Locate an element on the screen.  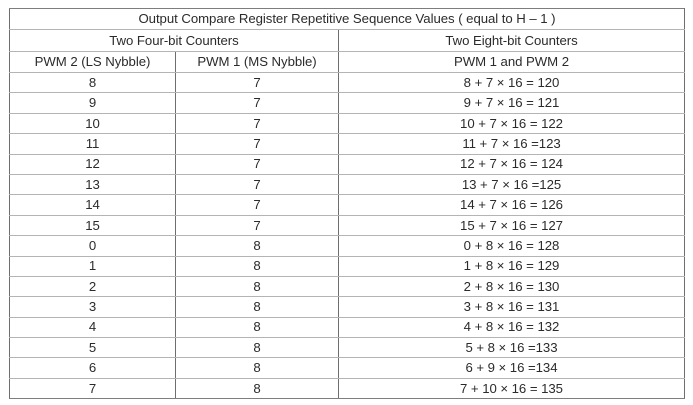
cell-pwm2: 9 is located at coordinates (92, 103).